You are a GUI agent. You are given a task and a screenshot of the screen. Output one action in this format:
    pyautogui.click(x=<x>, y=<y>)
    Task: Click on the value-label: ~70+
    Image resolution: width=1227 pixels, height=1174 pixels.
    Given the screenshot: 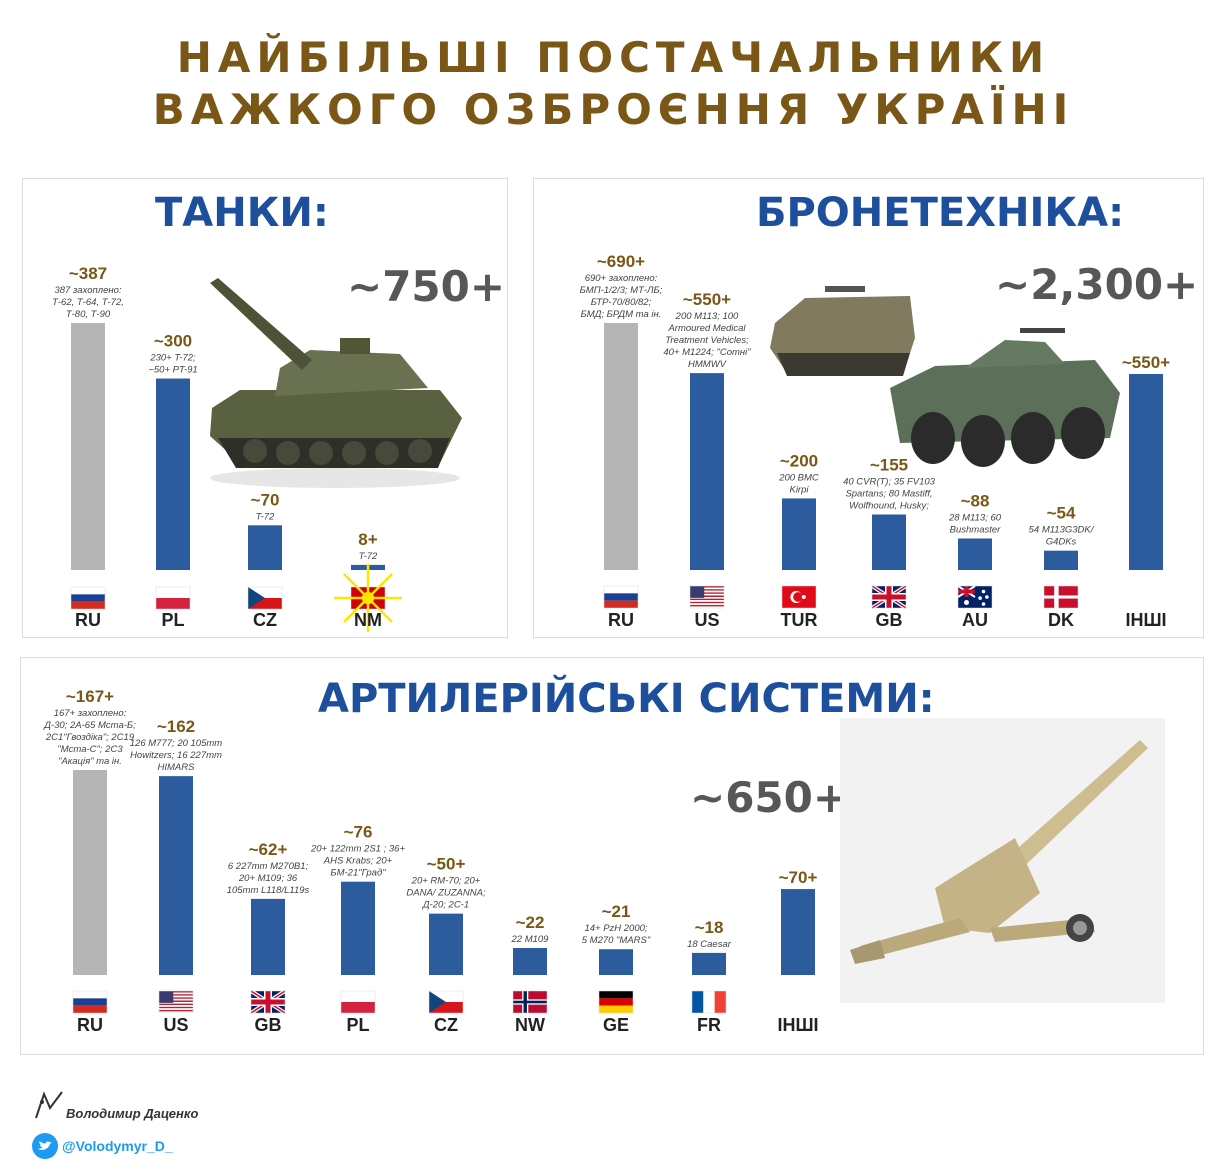 What is the action you would take?
    pyautogui.click(x=798, y=877)
    